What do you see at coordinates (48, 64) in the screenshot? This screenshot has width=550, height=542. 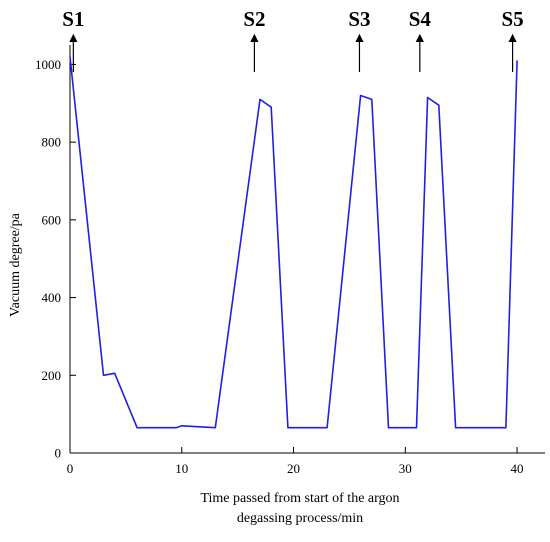 I see `y-tick-label: 1000` at bounding box center [48, 64].